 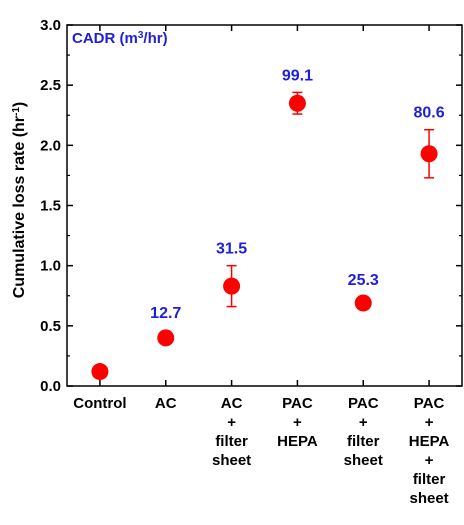 I want to click on x-tick-label: Control, so click(x=99, y=403).